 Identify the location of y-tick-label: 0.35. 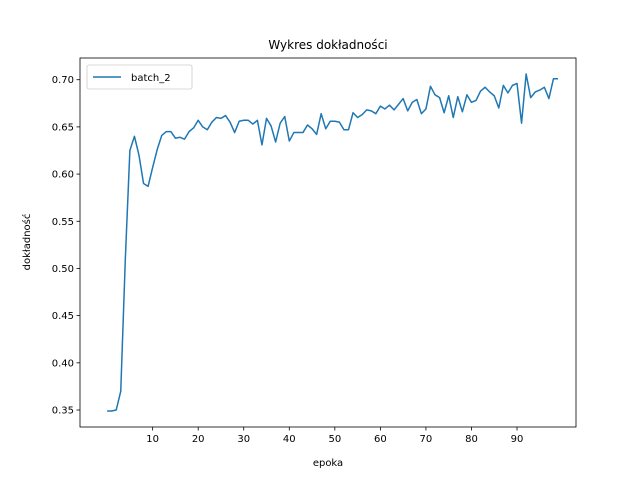
(63, 411).